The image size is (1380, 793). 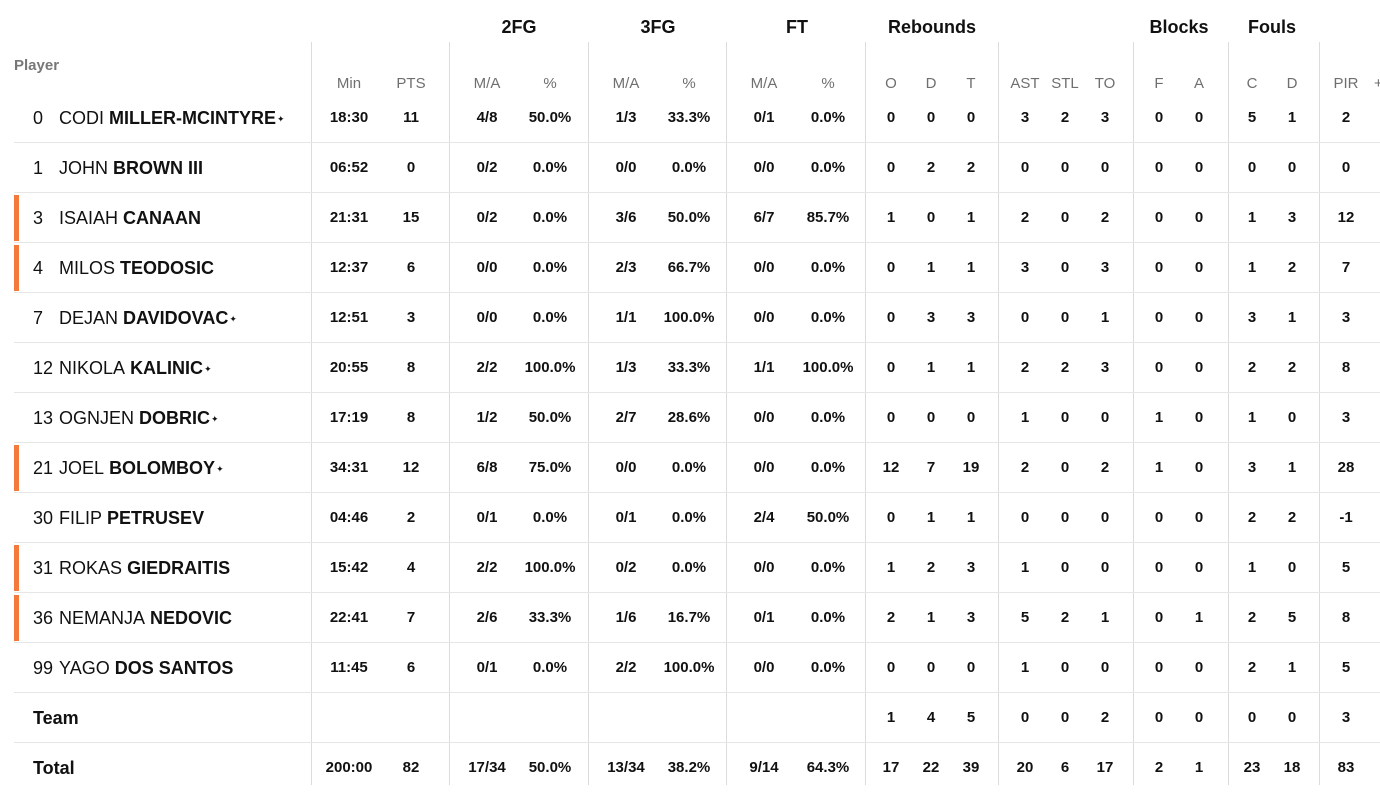 What do you see at coordinates (764, 667) in the screenshot?
I see `stat-ft-made-attempted: 0/0` at bounding box center [764, 667].